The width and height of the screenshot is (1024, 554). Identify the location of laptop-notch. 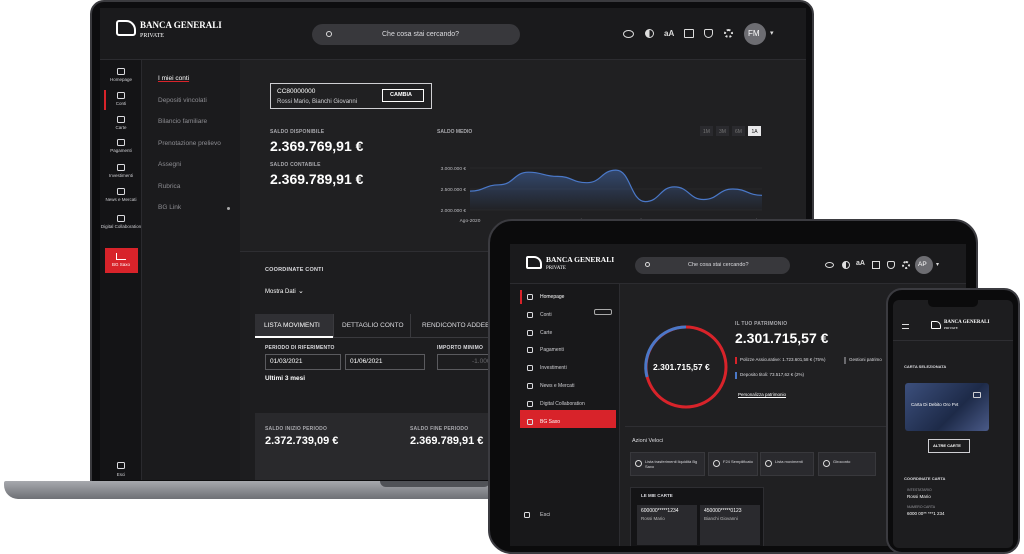
(435, 484).